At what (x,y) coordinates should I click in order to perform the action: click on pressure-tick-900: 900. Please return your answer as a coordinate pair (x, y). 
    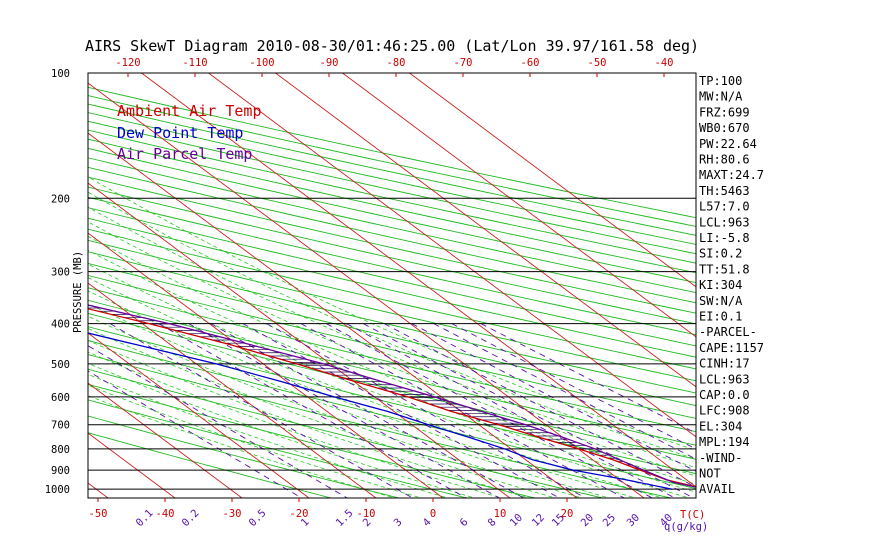
    Looking at the image, I should click on (60, 471).